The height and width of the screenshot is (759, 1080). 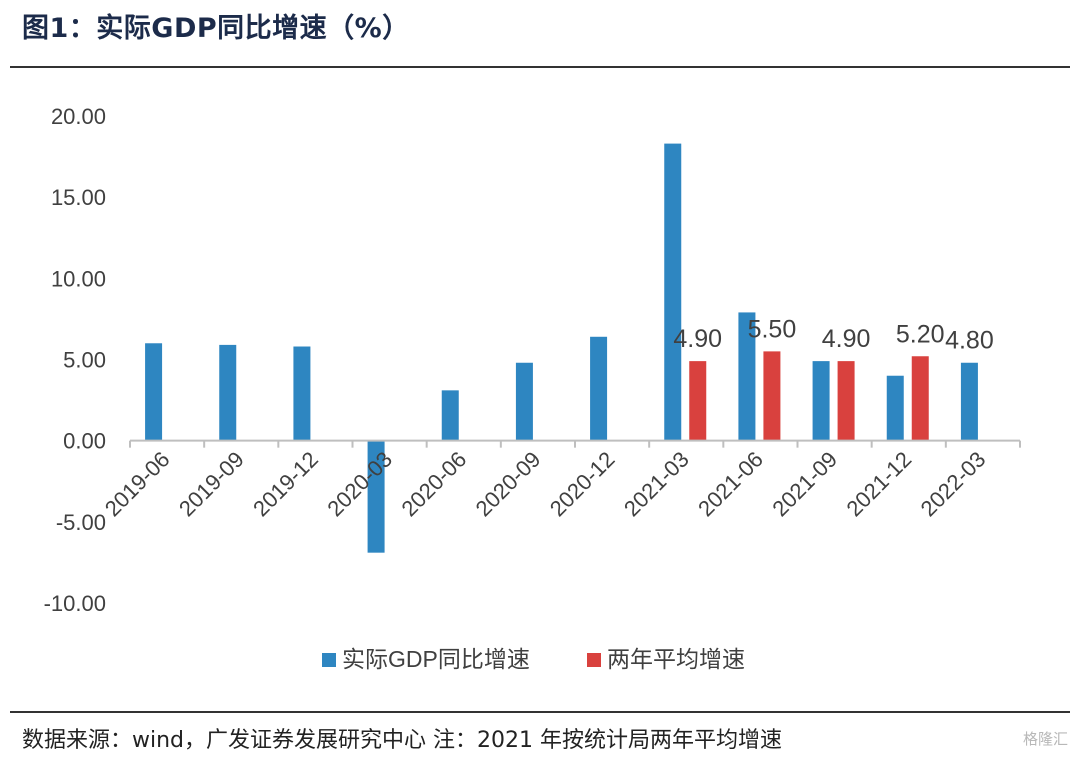 What do you see at coordinates (434, 484) in the screenshot?
I see `x-tick-label: 2020-06` at bounding box center [434, 484].